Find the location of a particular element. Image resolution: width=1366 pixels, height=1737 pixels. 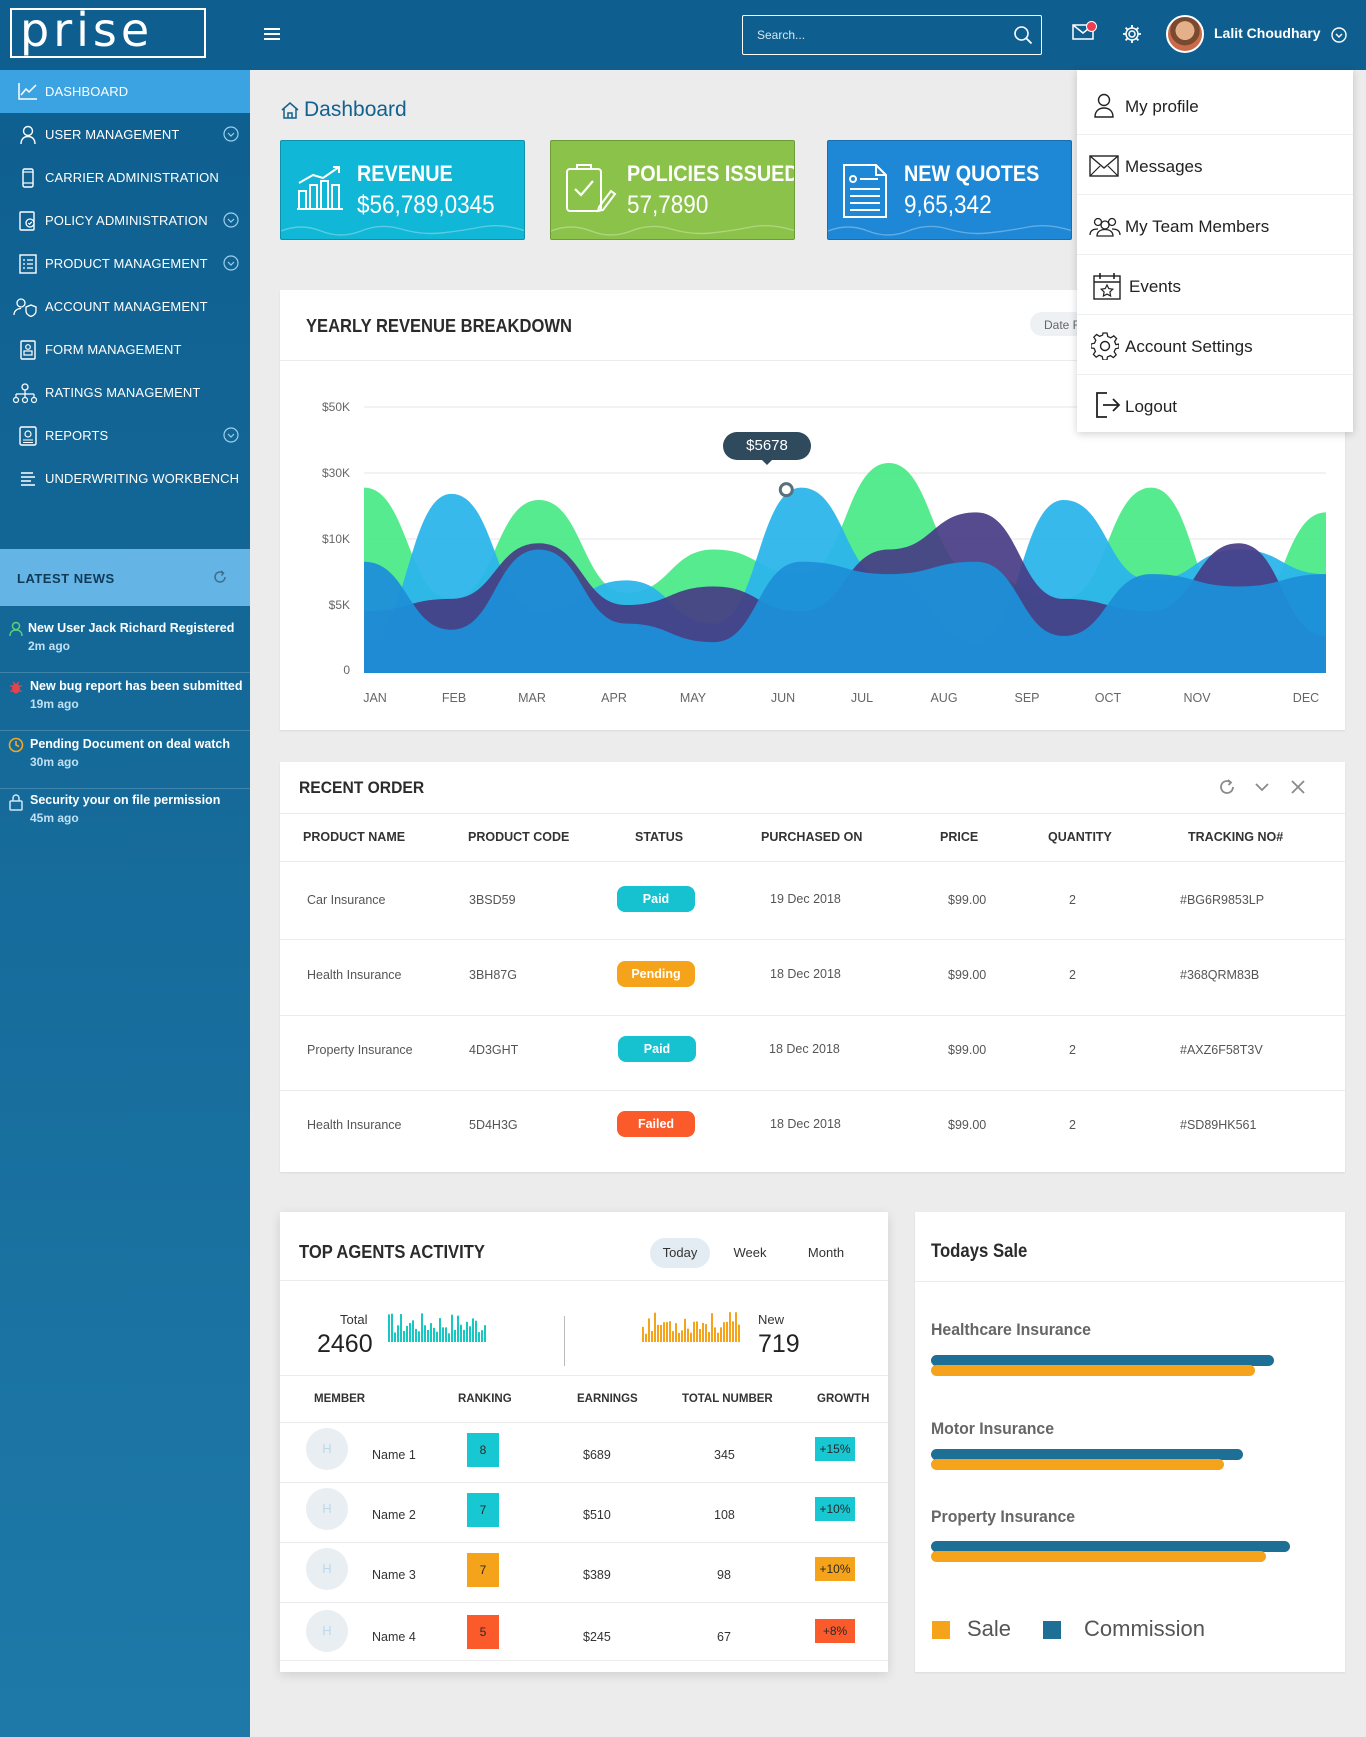

close-icon is located at coordinates (1298, 787).